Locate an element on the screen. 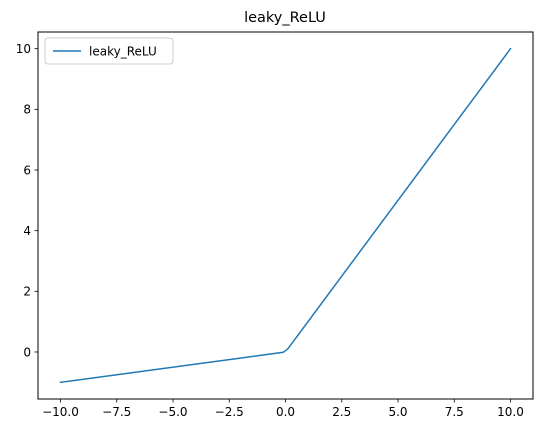 The height and width of the screenshot is (438, 543). x-tick-label: −2.5 is located at coordinates (229, 412).